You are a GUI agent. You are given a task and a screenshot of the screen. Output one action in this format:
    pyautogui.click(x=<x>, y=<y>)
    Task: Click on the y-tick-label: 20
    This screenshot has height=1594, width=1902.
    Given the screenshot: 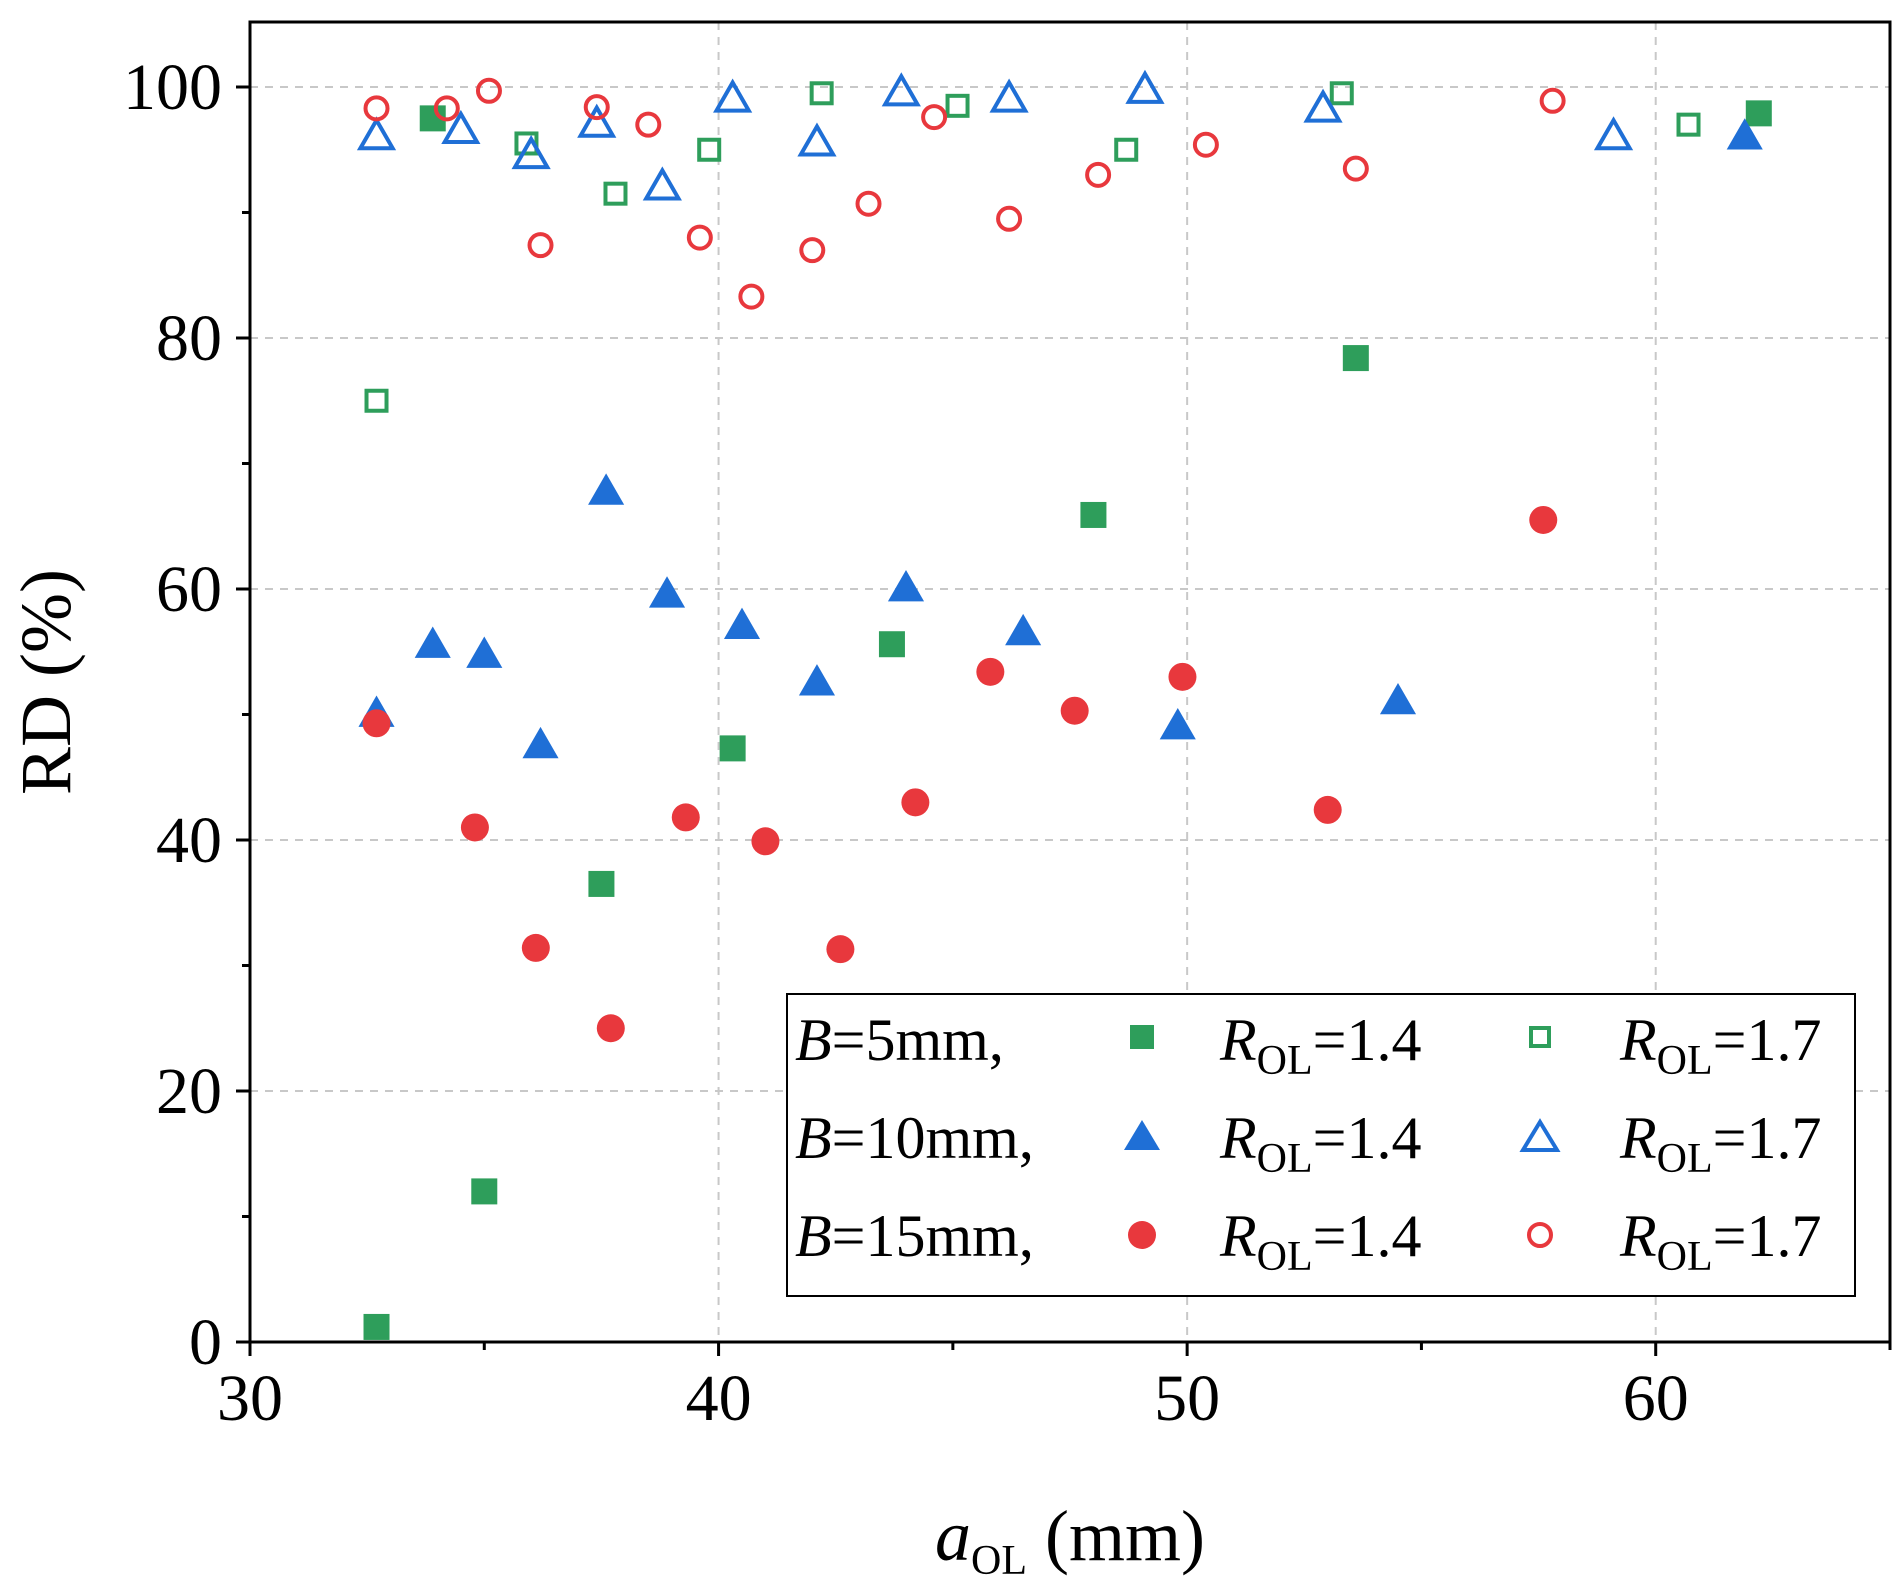 What is the action you would take?
    pyautogui.click(x=189, y=1091)
    